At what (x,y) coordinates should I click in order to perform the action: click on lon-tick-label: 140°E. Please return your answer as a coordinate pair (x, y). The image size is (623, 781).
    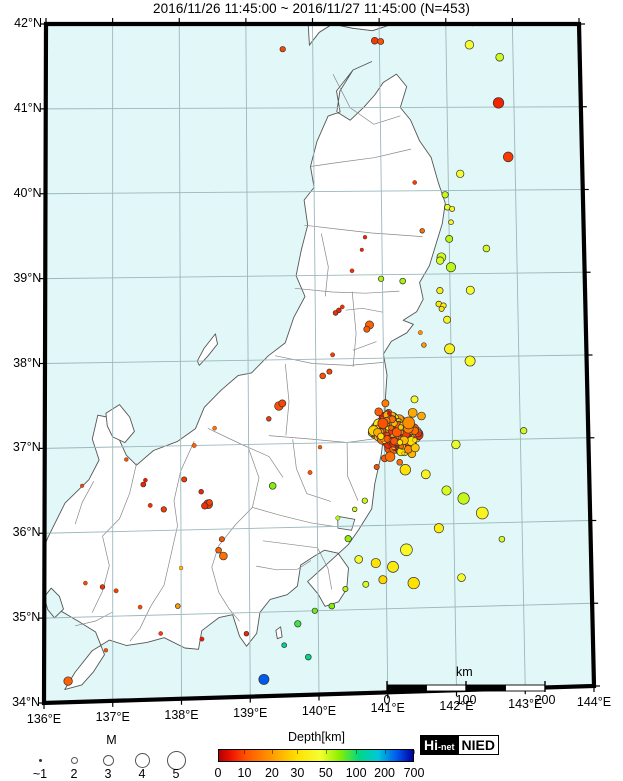
    Looking at the image, I should click on (319, 711).